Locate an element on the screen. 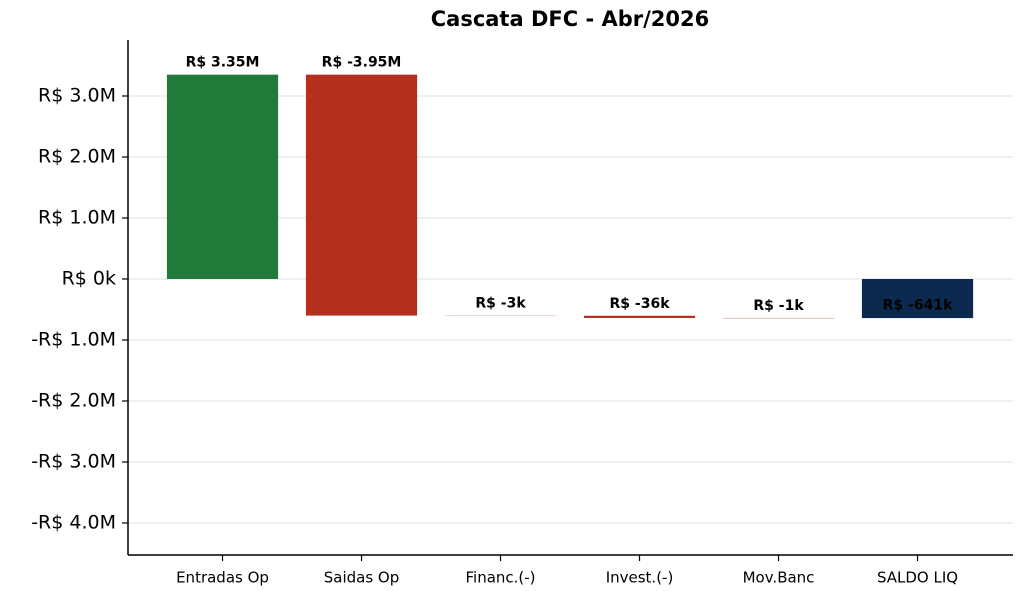  y-tick-label: R$ 2.0M is located at coordinates (77, 156).